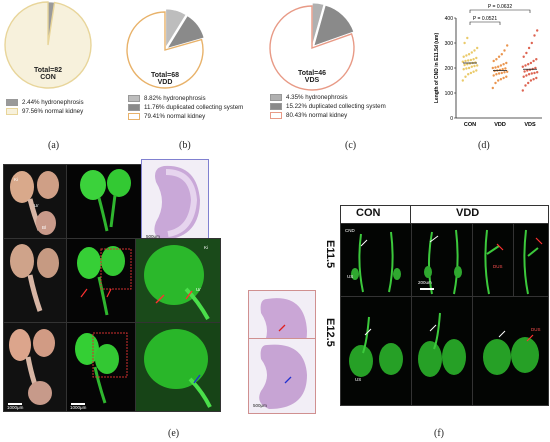  Describe the element at coordinates (45, 111) in the screenshot. I see `legend-entry: 97.56% normal kidney` at that location.